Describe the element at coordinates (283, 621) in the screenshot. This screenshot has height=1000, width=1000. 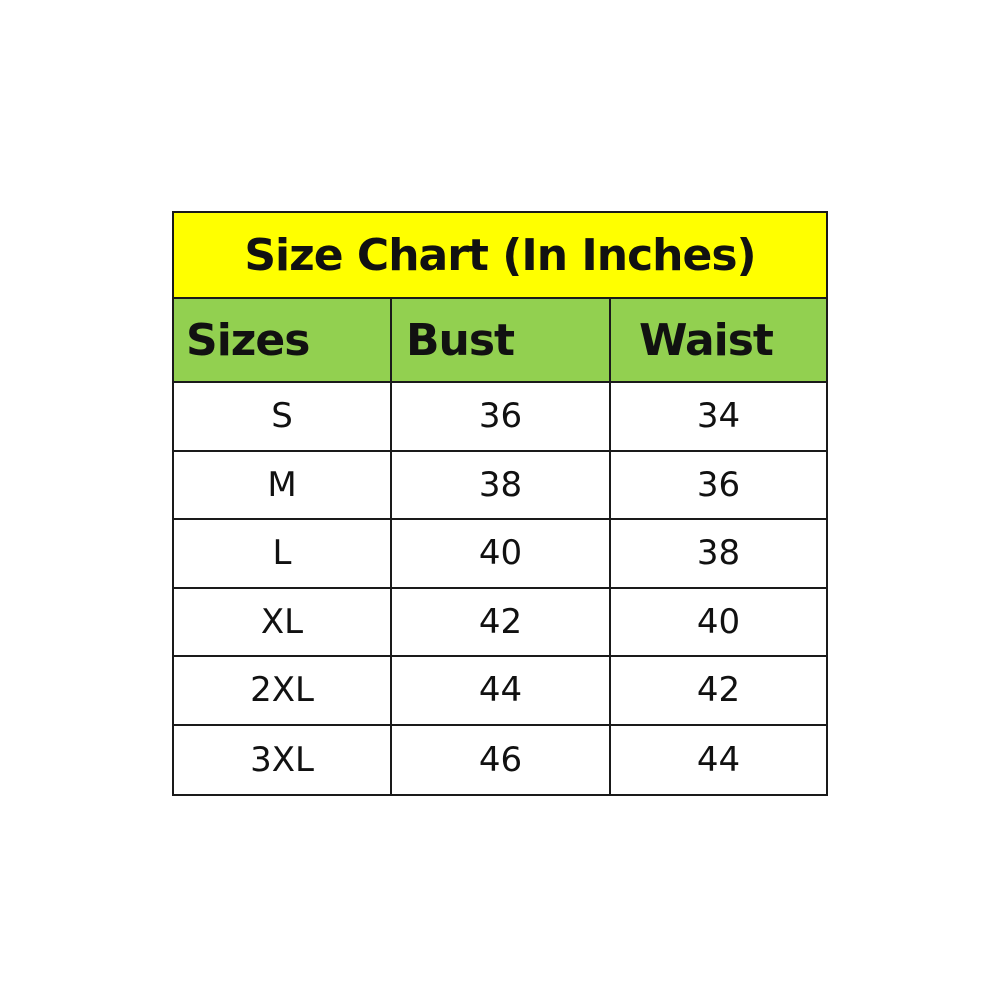
I see `size-cell: XL` at that location.